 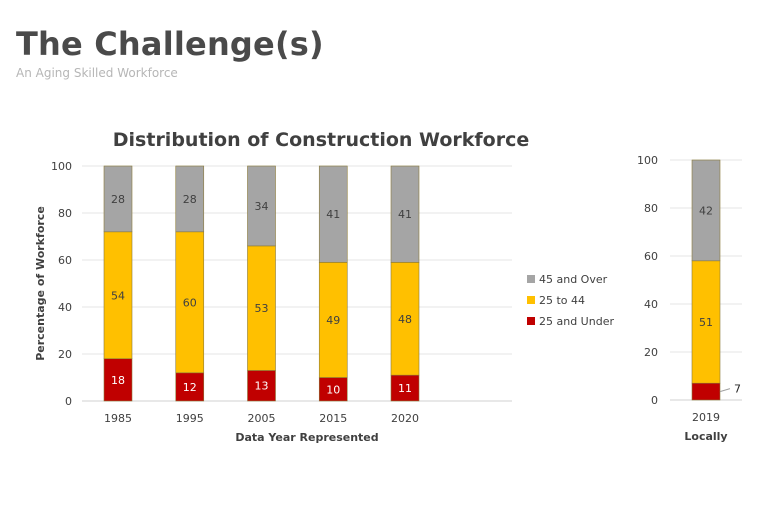 I want to click on data-label: 60, so click(x=190, y=302).